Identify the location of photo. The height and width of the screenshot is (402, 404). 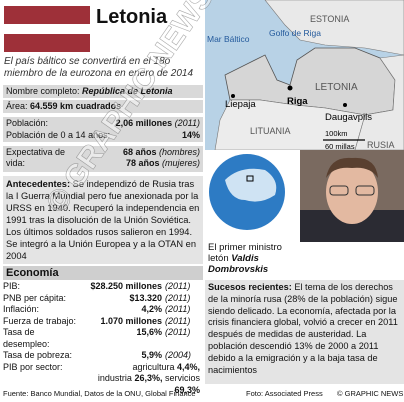
(352, 196).